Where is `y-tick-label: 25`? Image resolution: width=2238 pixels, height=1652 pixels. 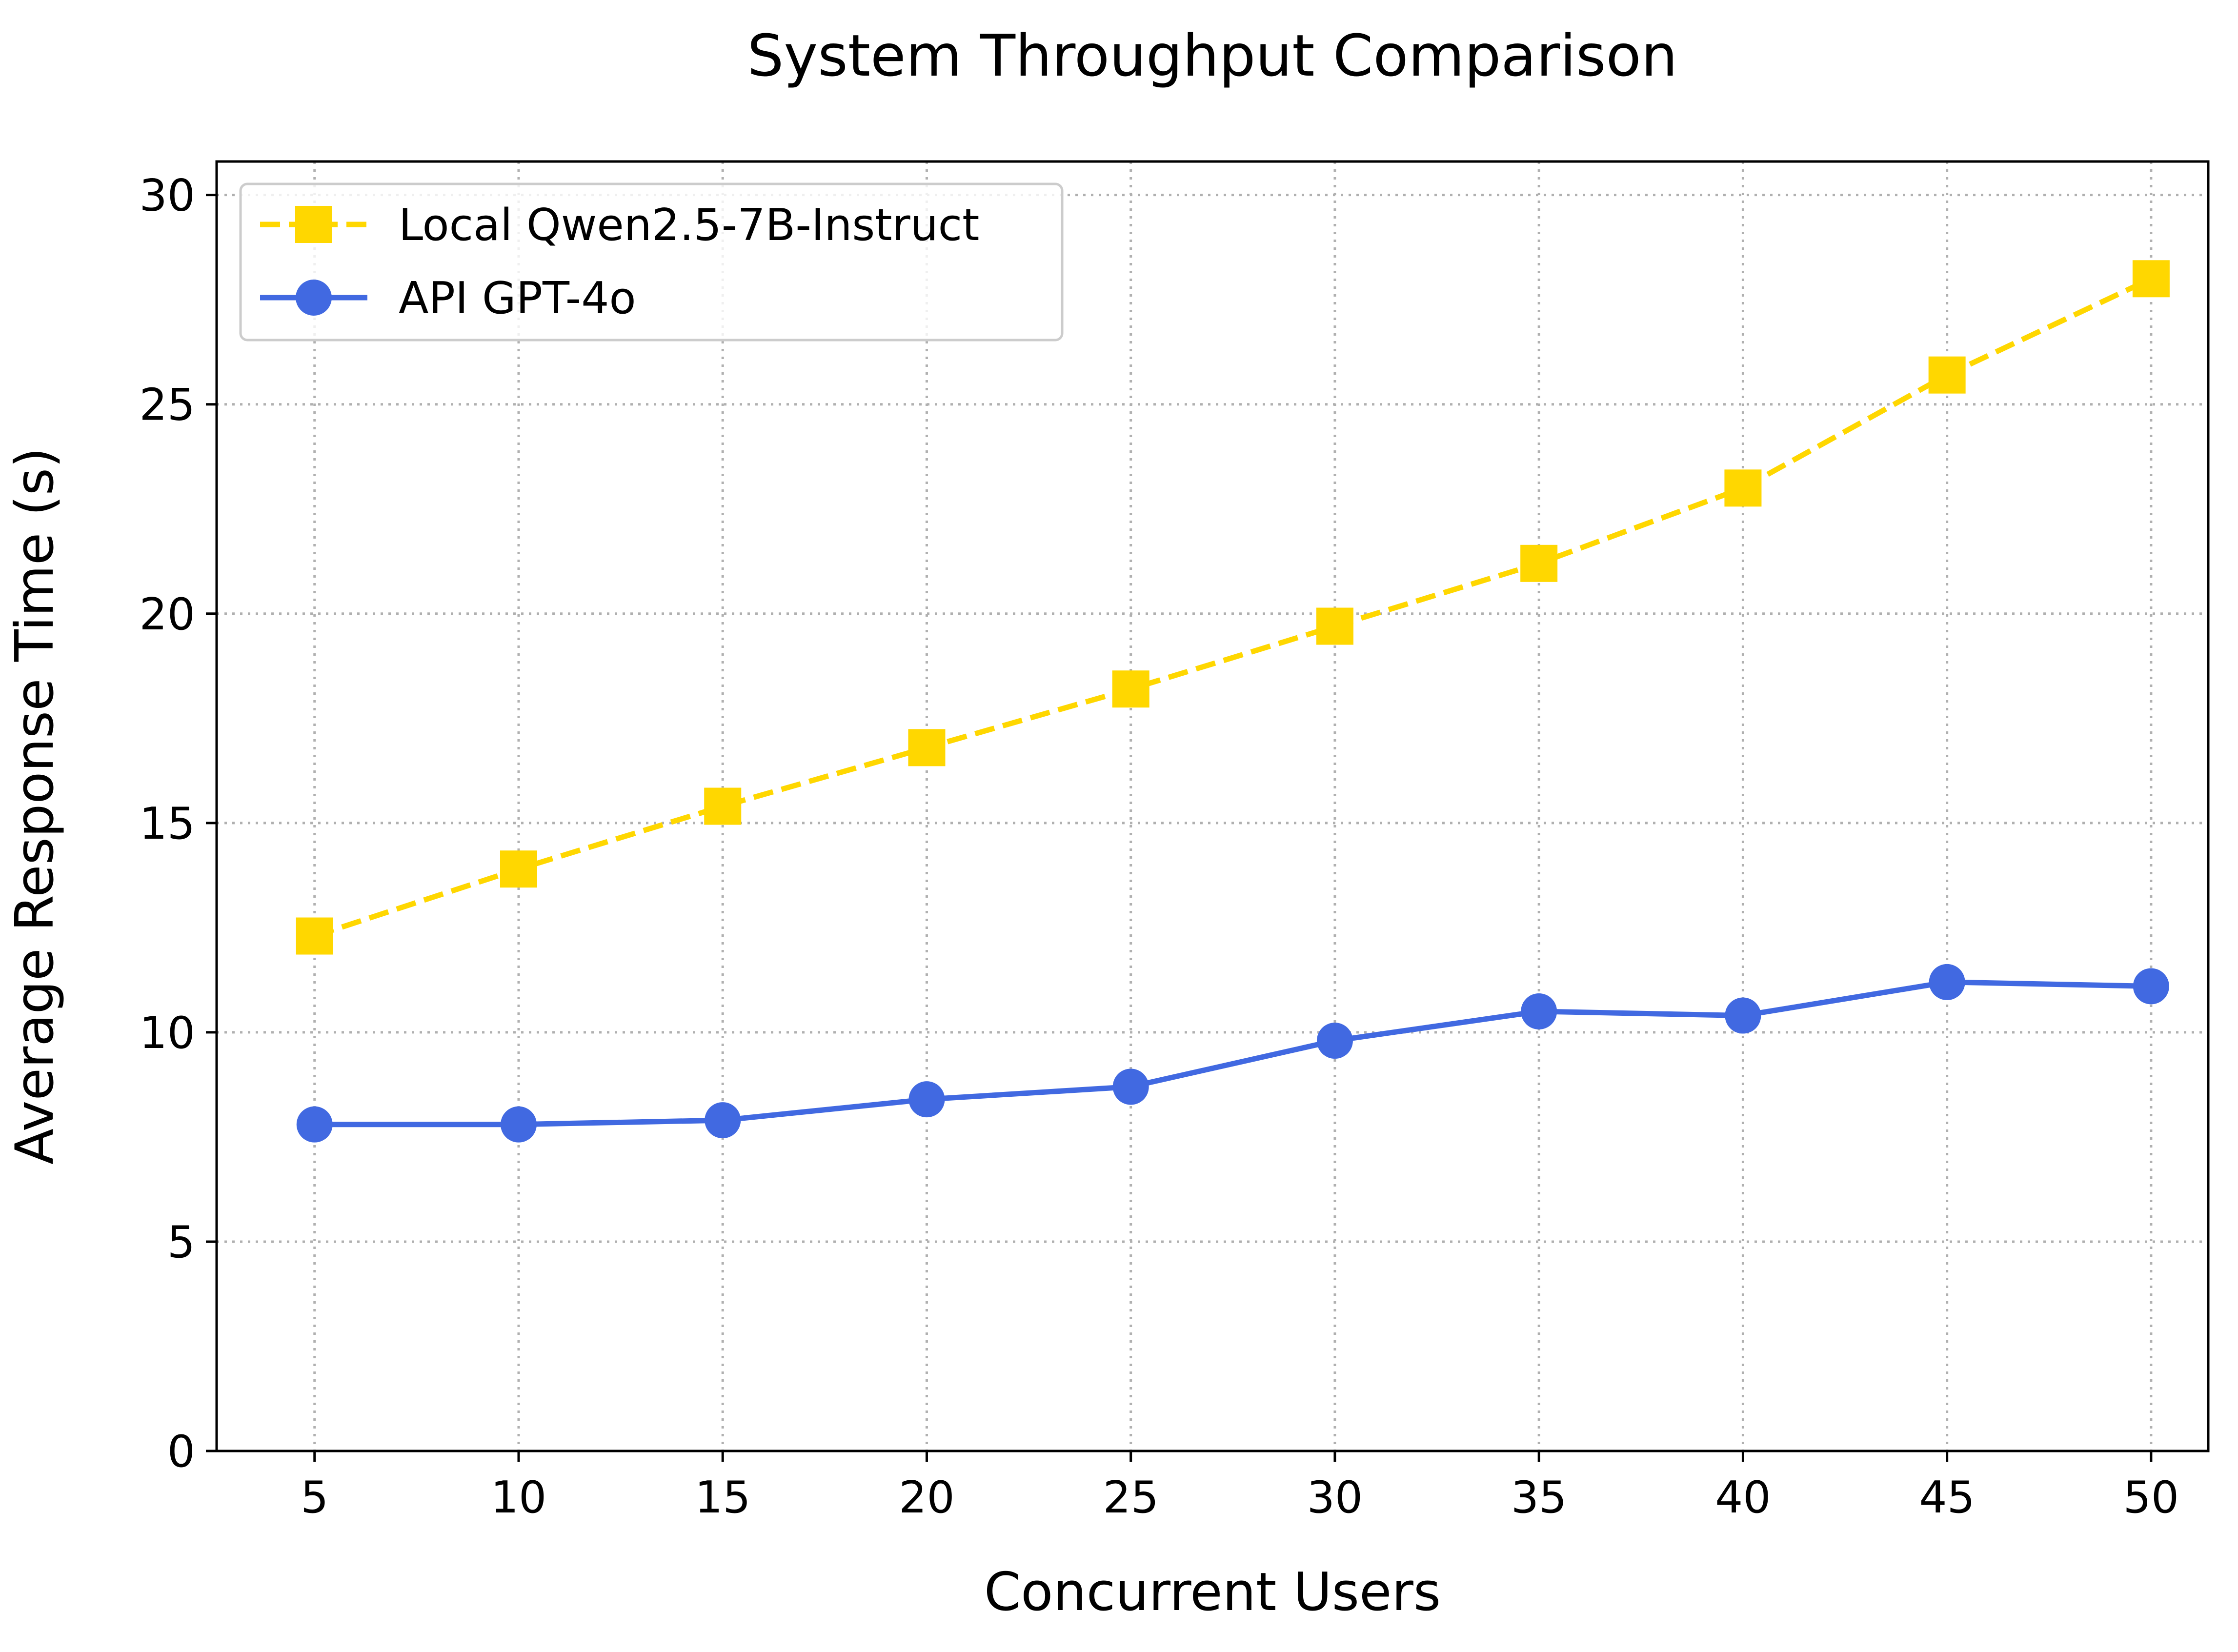 y-tick-label: 25 is located at coordinates (167, 406).